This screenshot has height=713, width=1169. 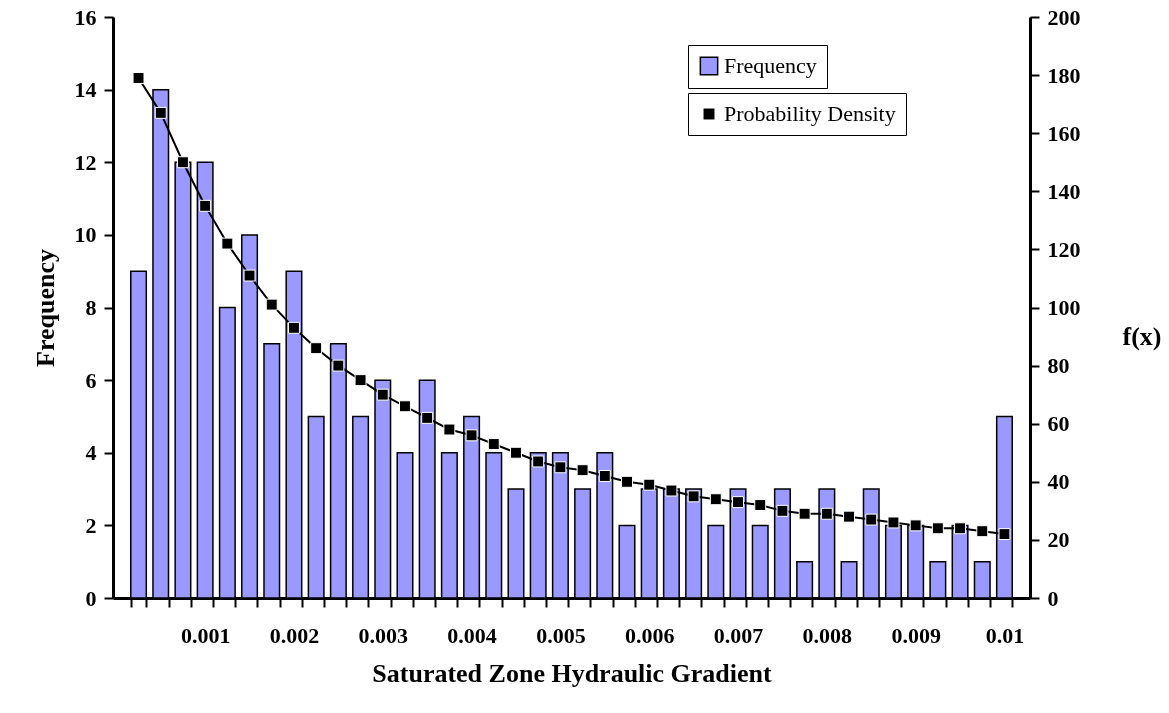 I want to click on y2-tick-label: 40, so click(x=1058, y=482).